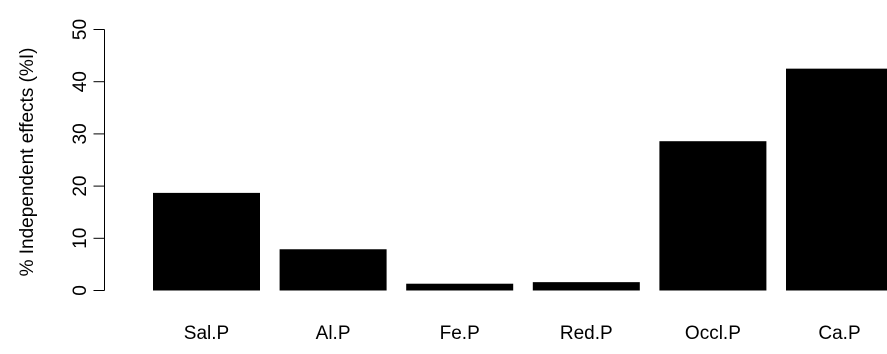 This screenshot has width=887, height=354. I want to click on bar-al-p, so click(333, 270).